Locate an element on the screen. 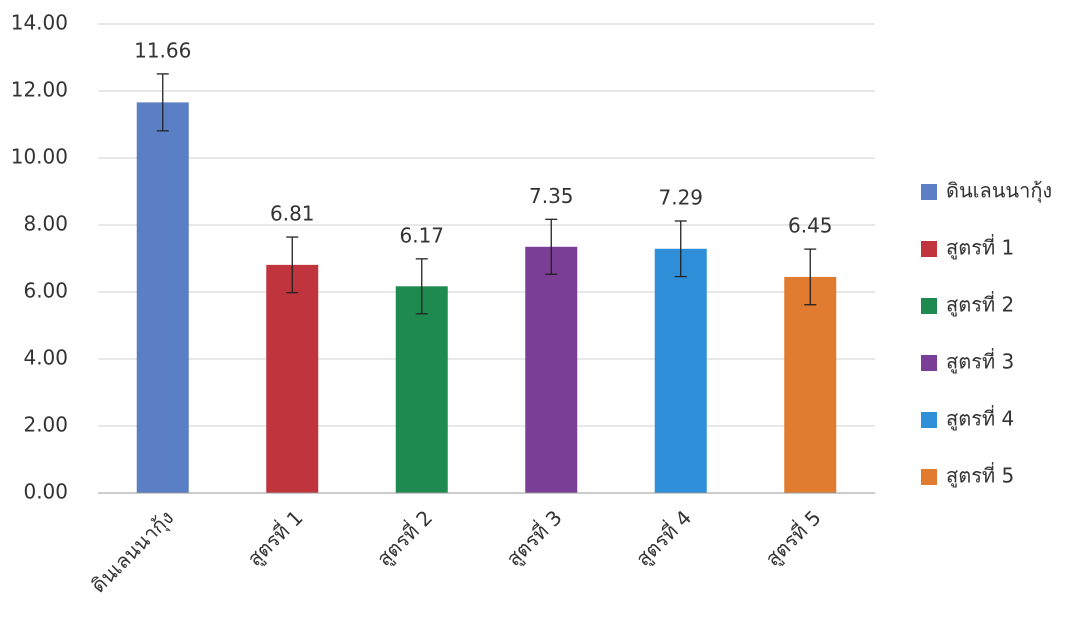 The width and height of the screenshot is (1071, 636). value-label: 6.81 is located at coordinates (292, 214).